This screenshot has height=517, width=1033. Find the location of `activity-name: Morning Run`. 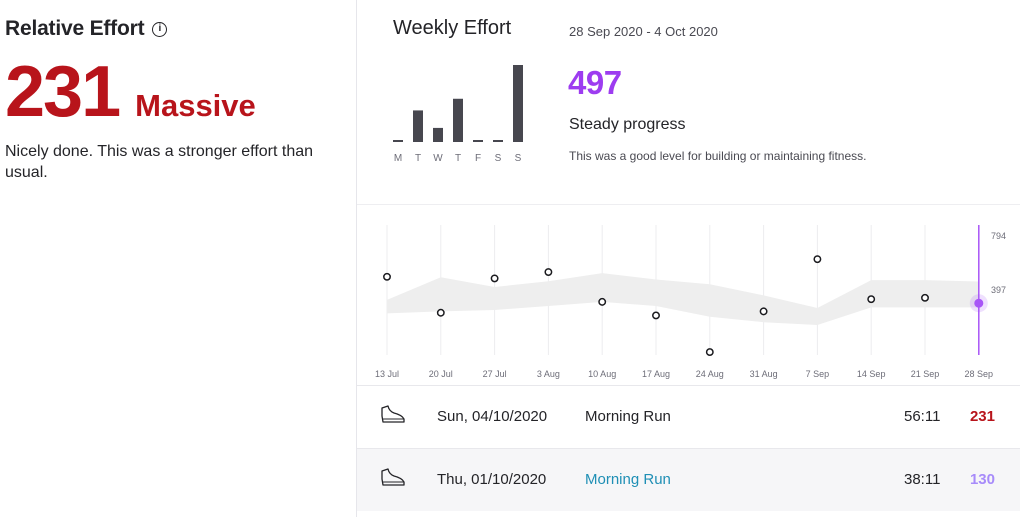

activity-name: Morning Run is located at coordinates (628, 416).